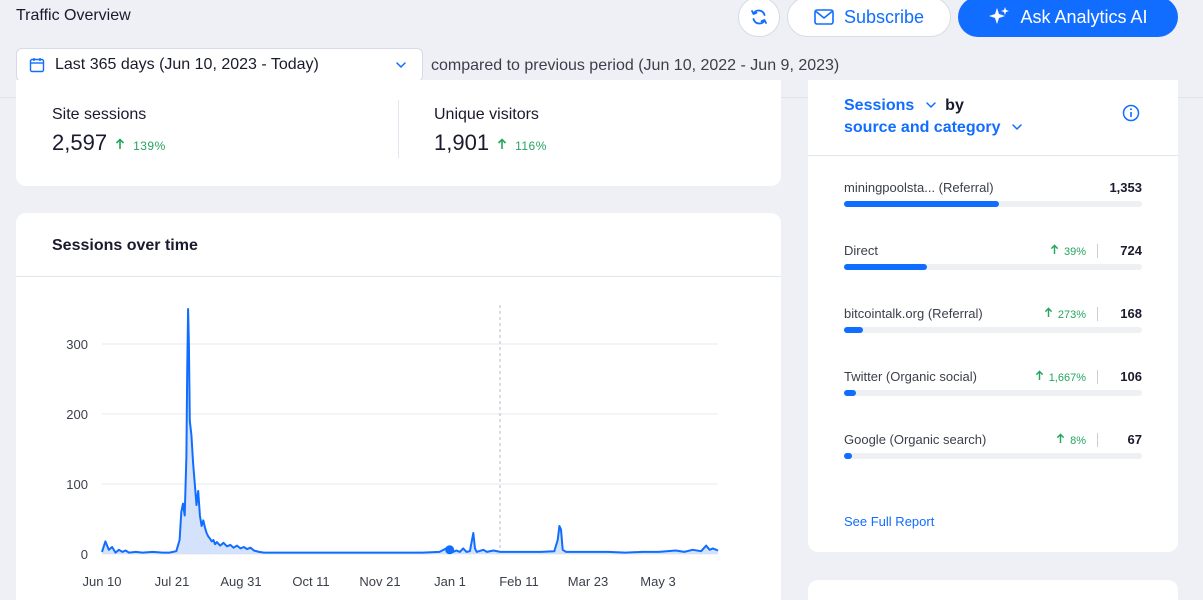 The height and width of the screenshot is (600, 1203). What do you see at coordinates (450, 550) in the screenshot?
I see `highlight-point` at bounding box center [450, 550].